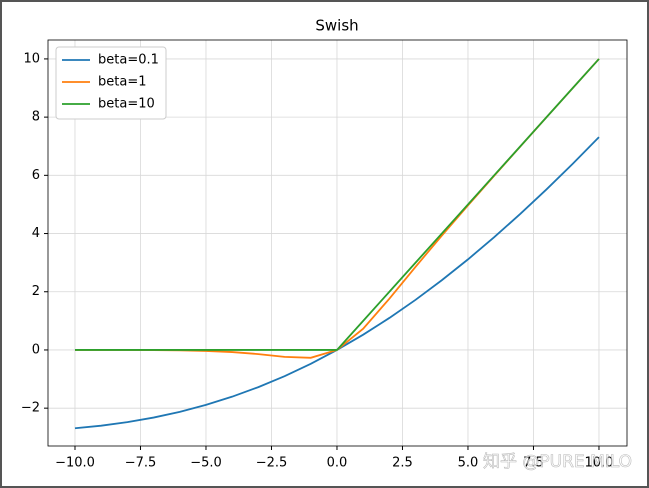  Describe the element at coordinates (122, 82) in the screenshot. I see `legend-label: beta=1` at that location.